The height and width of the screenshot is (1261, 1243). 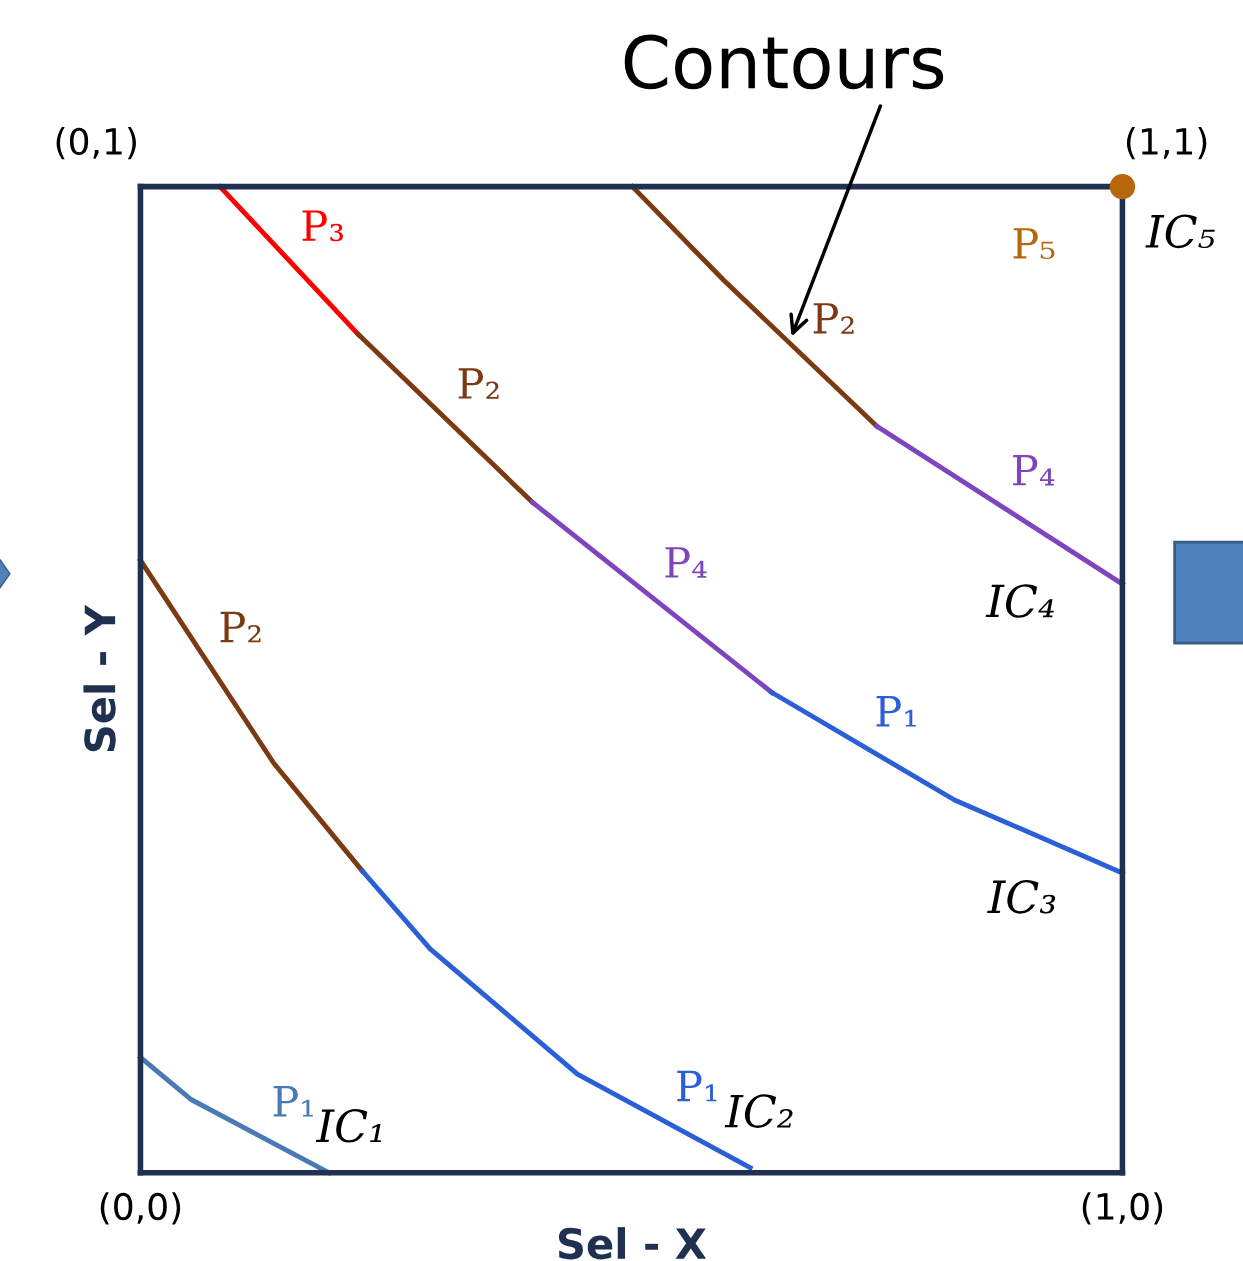 I want to click on x-tick-label: (1,0), so click(x=1122, y=1208).